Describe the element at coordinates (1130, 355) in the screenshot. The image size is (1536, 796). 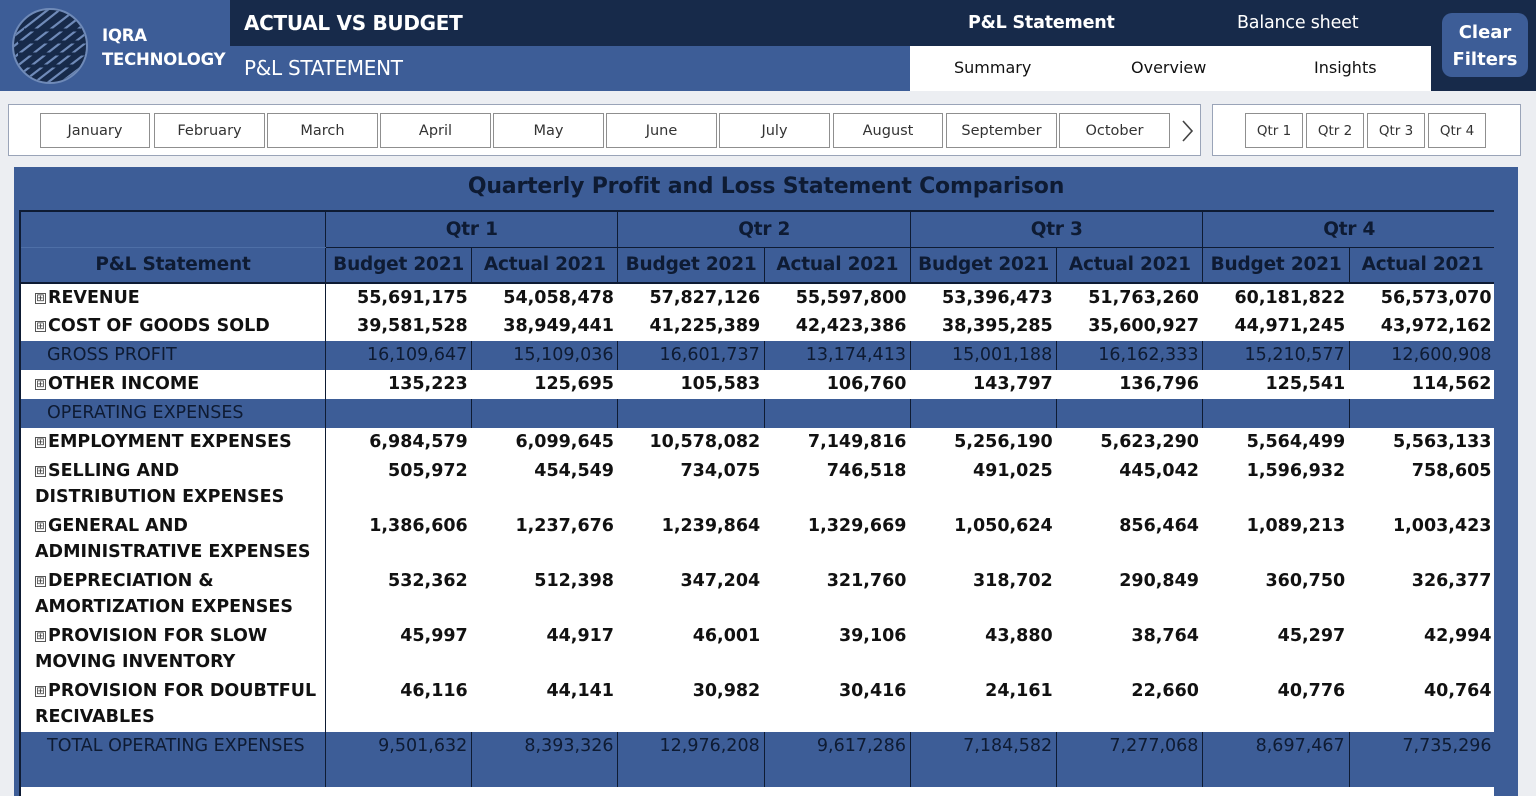
I see `value-cell: 16,162,333` at that location.